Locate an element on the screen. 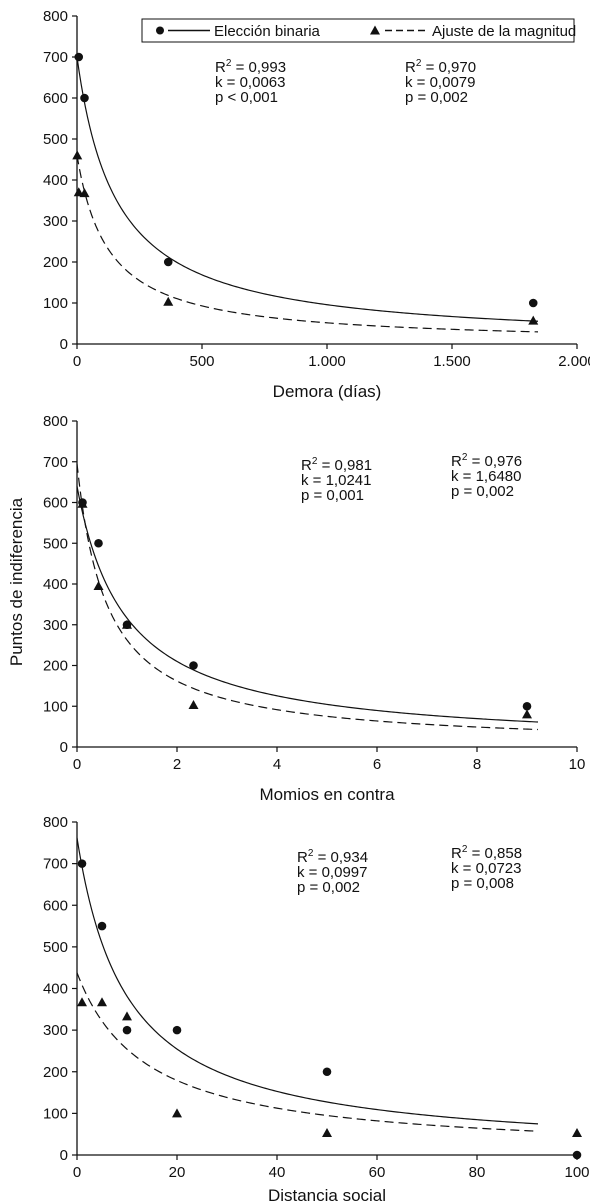  stat-r2: R2 = 0,981 is located at coordinates (336, 465).